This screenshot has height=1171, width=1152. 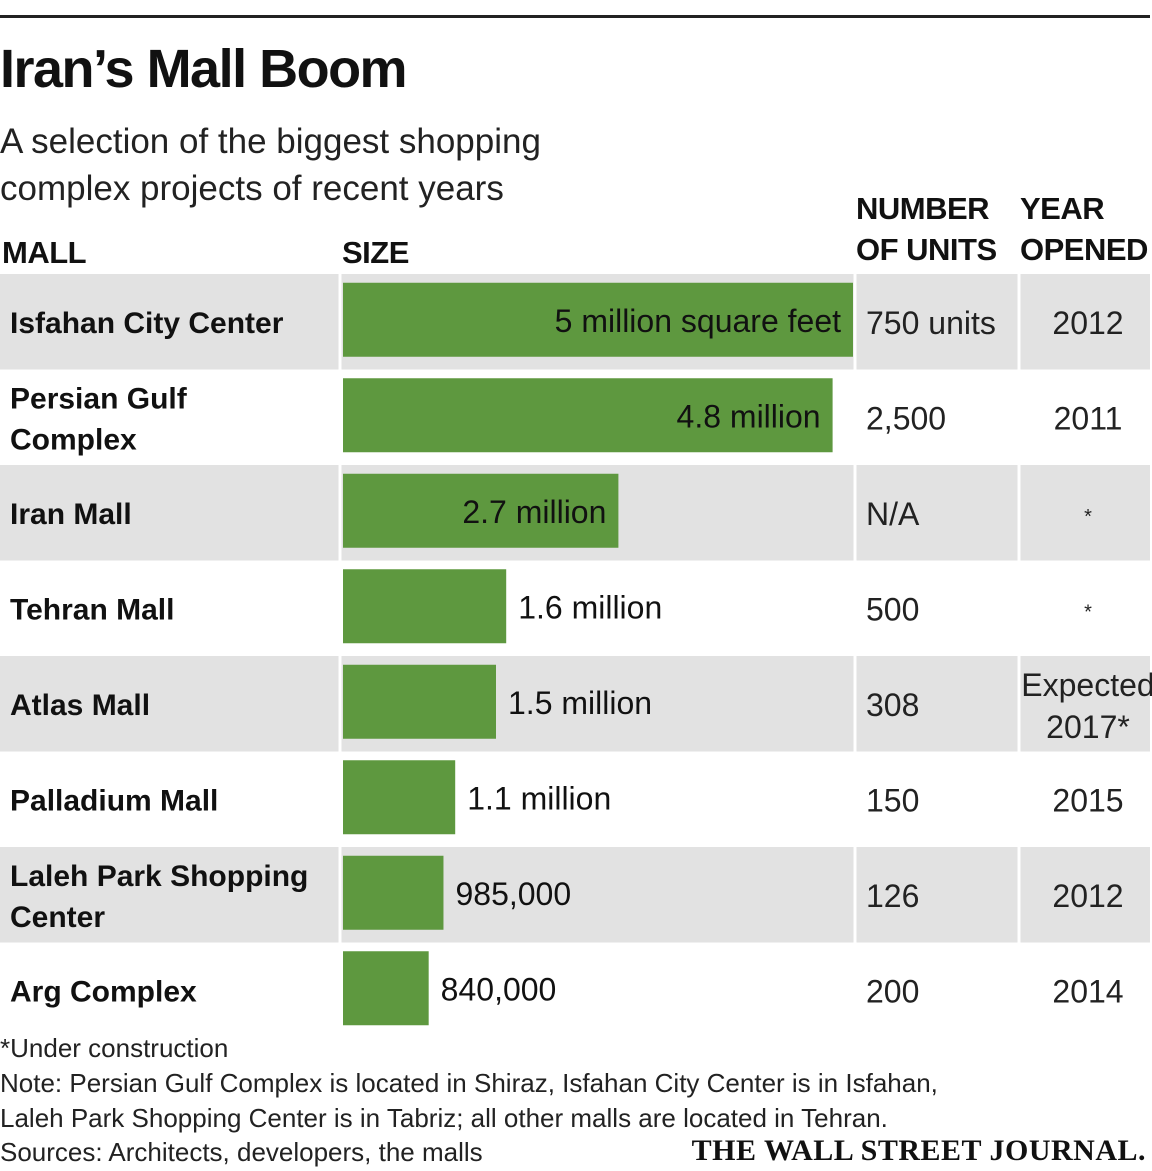 I want to click on units-value: 750 units, so click(x=931, y=323).